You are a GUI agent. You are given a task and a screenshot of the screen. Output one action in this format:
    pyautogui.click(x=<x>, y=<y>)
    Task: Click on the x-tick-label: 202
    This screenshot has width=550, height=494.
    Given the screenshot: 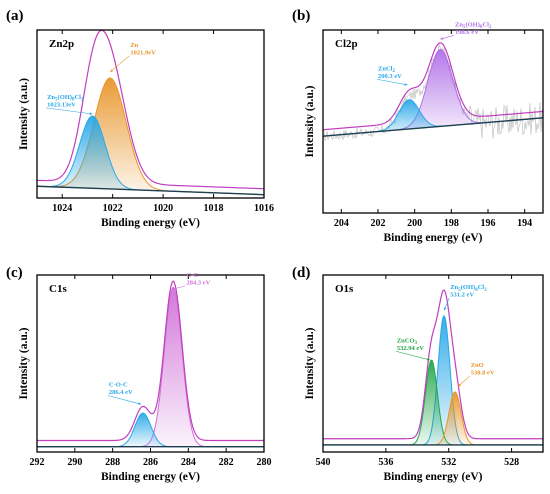 What is the action you would take?
    pyautogui.click(x=378, y=223)
    